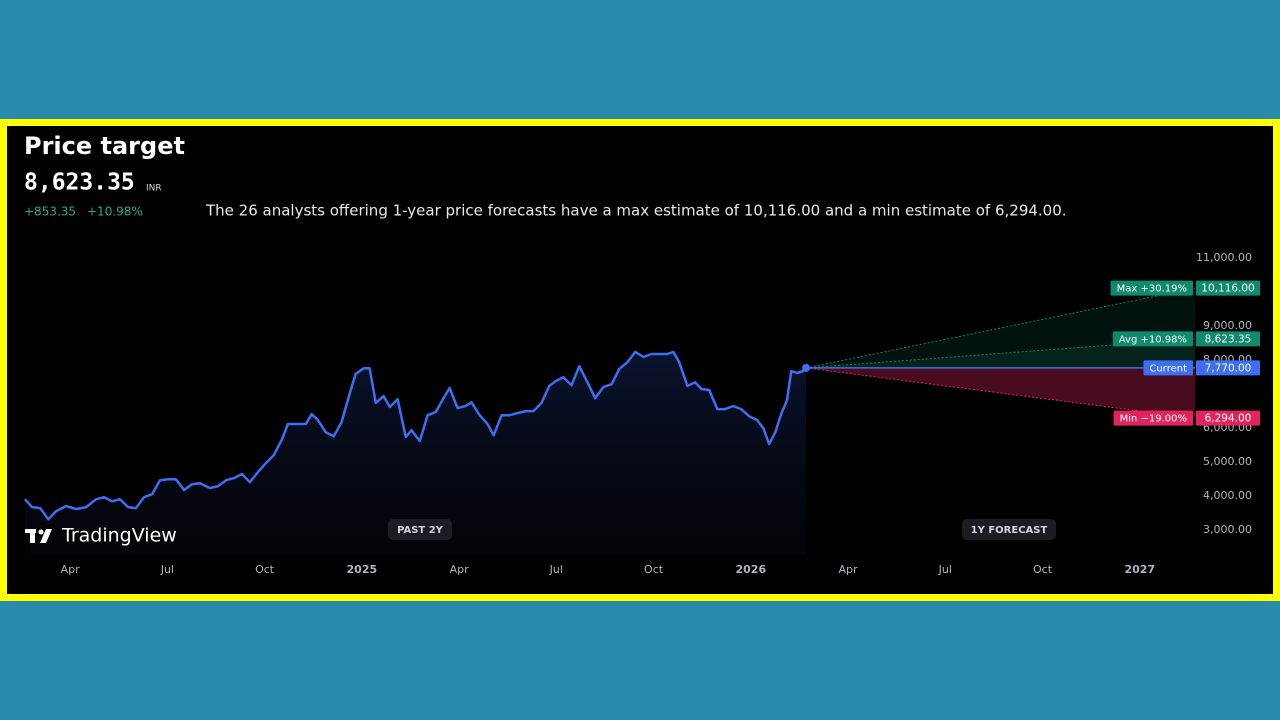 The width and height of the screenshot is (1280, 720). Describe the element at coordinates (1227, 529) in the screenshot. I see `y-tick-label: 3,000.00` at that location.